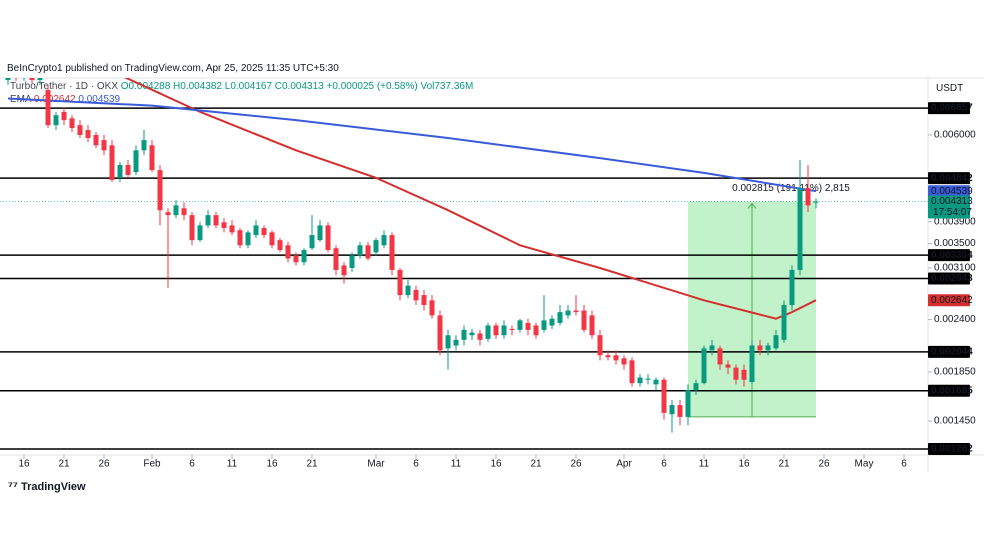 The height and width of the screenshot is (554, 984). Describe the element at coordinates (53, 487) in the screenshot. I see `footer-text: TradingView` at that location.